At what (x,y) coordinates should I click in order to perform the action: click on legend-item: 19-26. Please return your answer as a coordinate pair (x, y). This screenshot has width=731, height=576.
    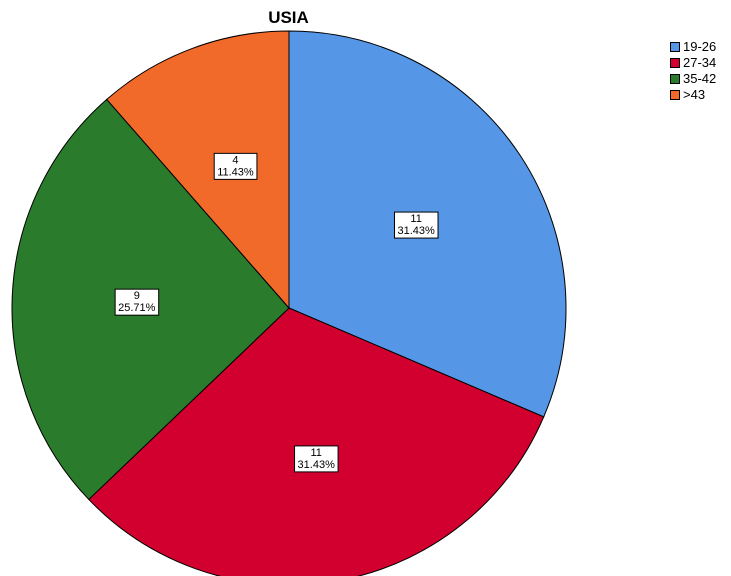
    Looking at the image, I should click on (693, 47).